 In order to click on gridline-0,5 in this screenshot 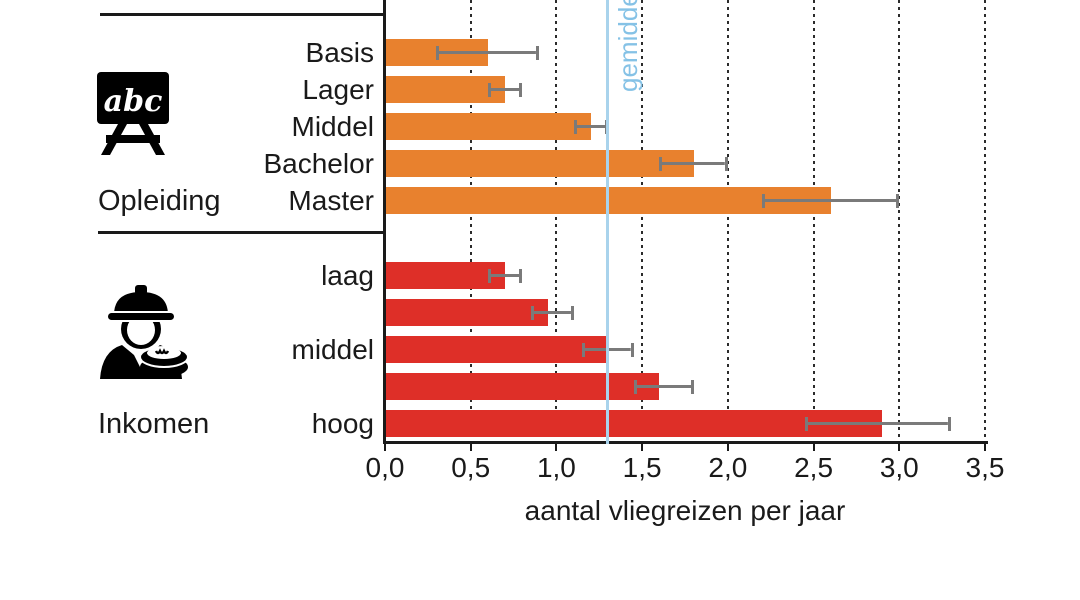, I will do `click(470, 220)`.